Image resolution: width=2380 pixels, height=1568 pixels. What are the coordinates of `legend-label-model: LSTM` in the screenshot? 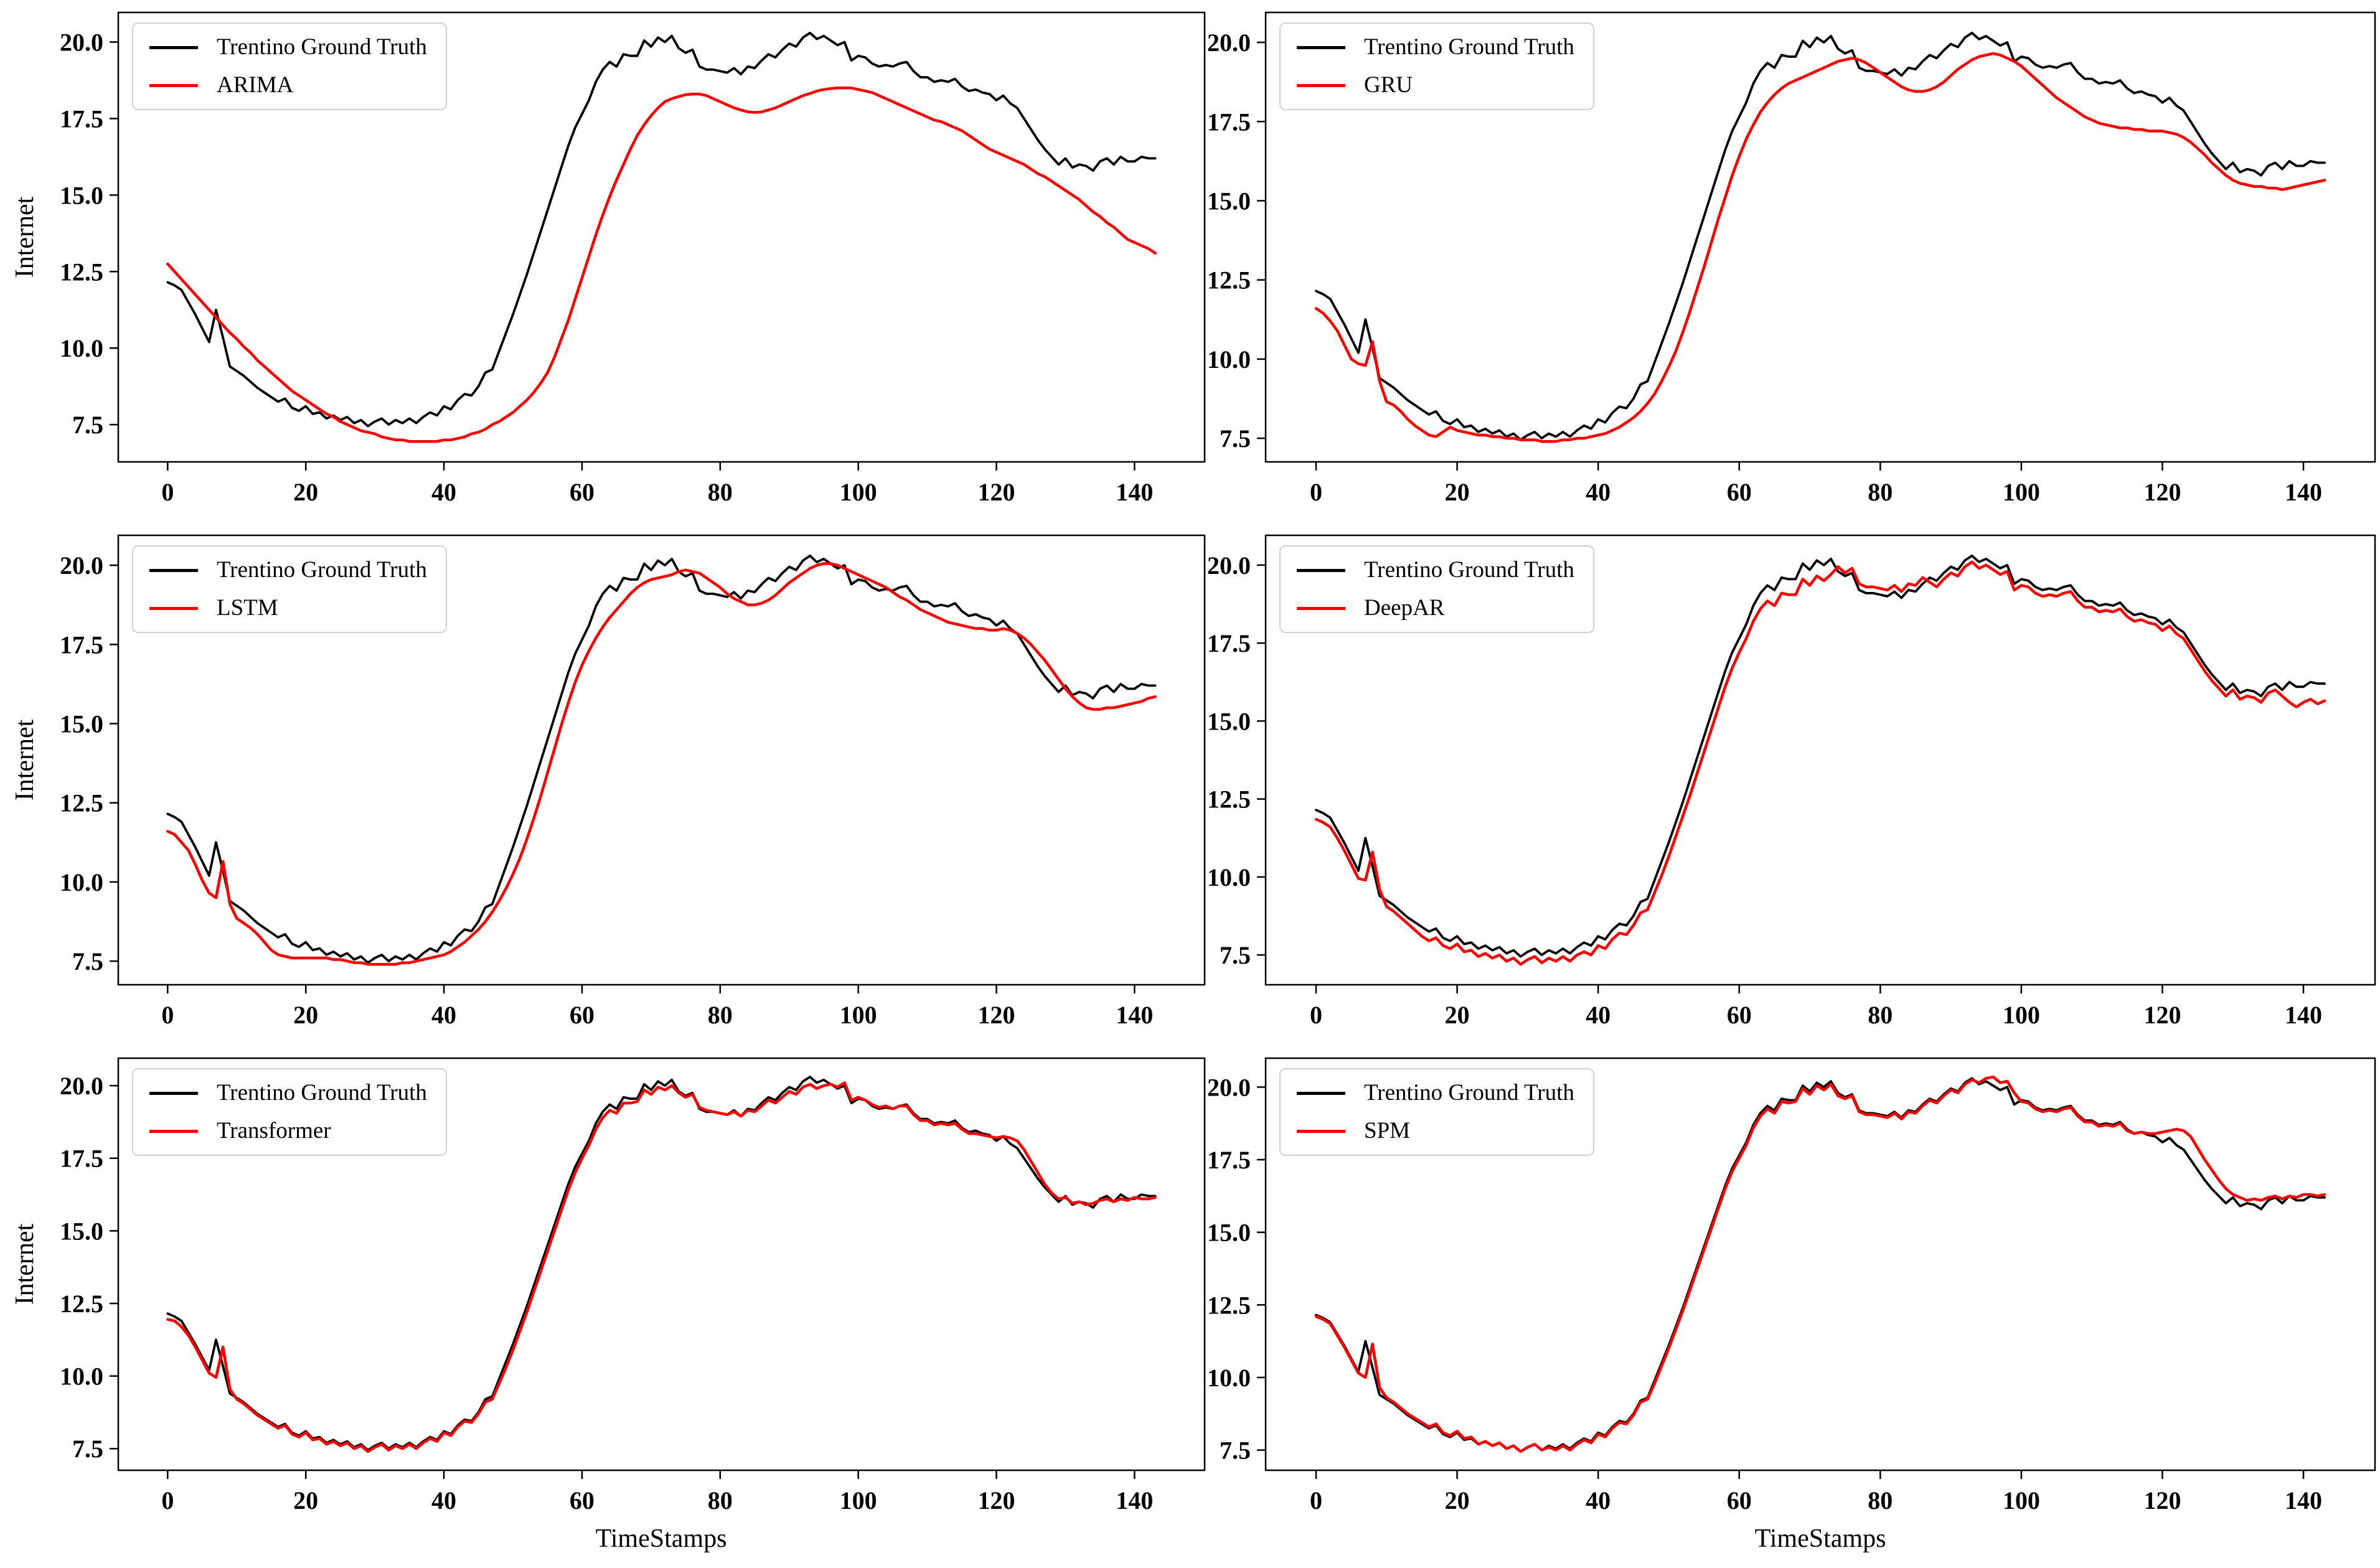 It's located at (248, 607).